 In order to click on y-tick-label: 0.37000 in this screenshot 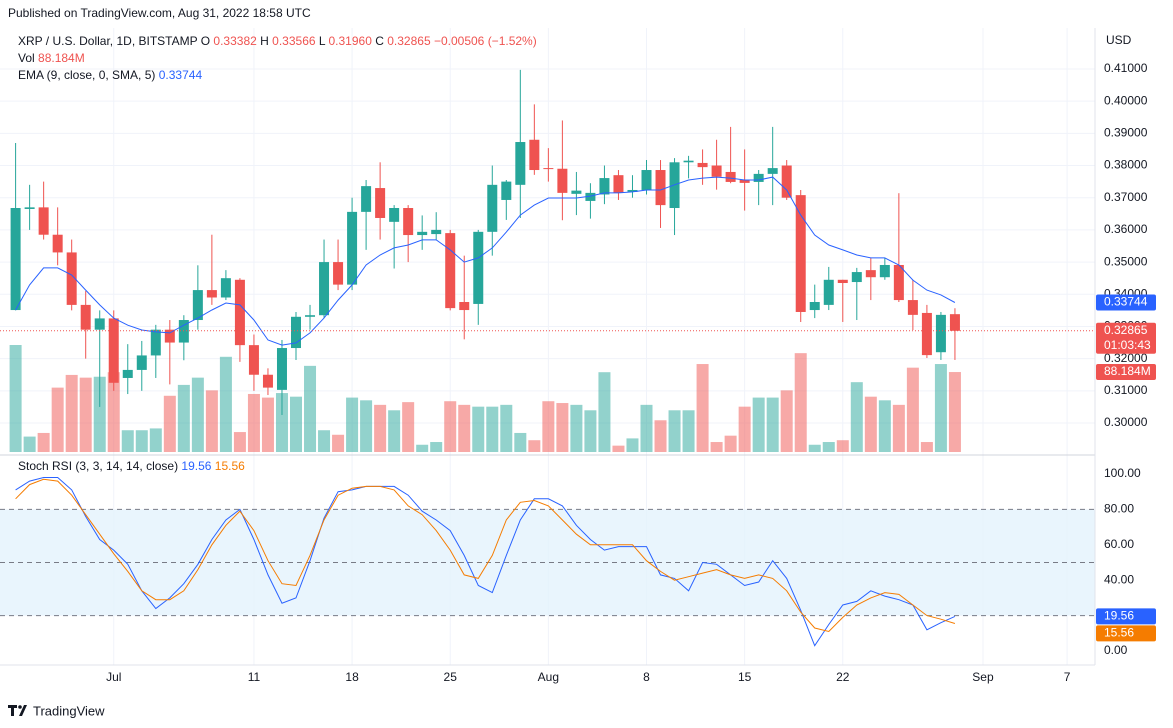, I will do `click(1126, 197)`.